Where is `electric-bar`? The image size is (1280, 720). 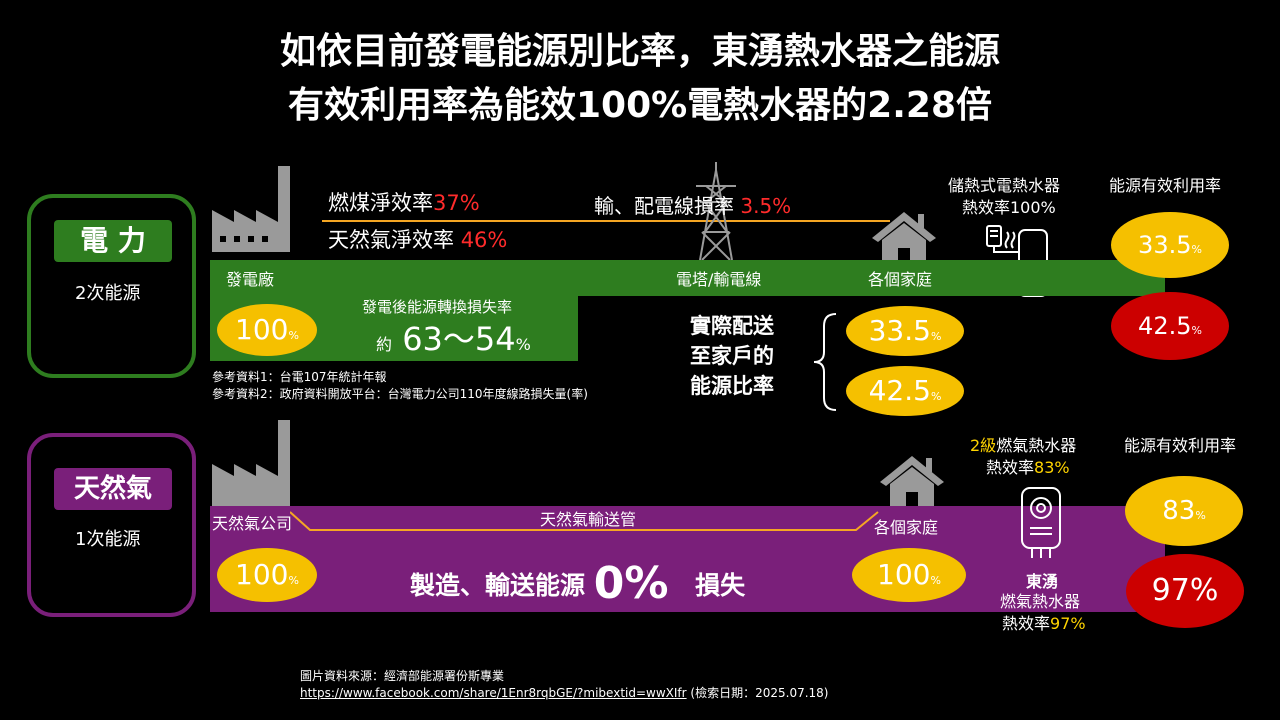
electric-bar is located at coordinates (687, 278).